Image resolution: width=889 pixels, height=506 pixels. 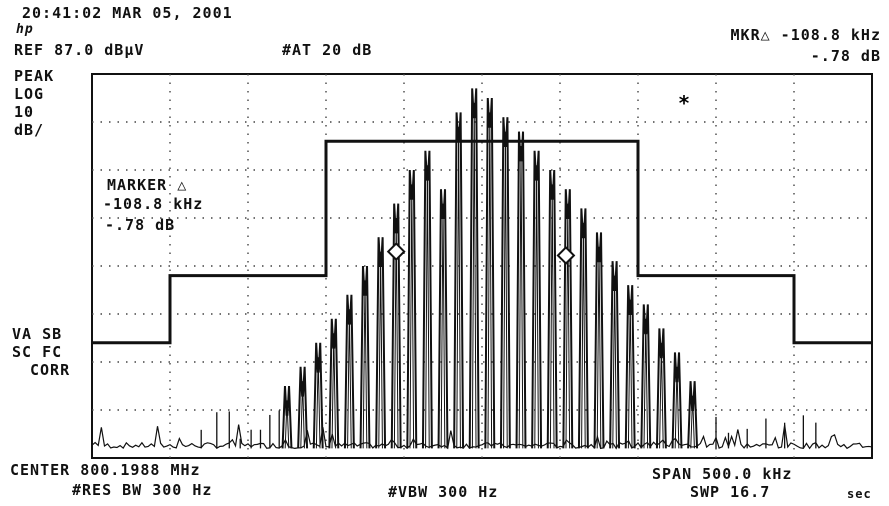 I want to click on span: SPAN 500.0 kHz, so click(x=722, y=474).